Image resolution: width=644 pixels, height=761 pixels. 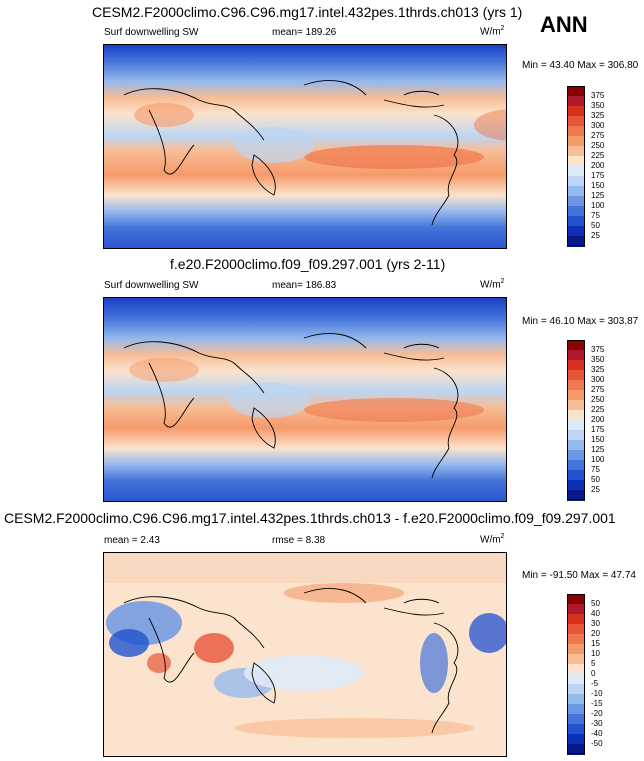 I want to click on colorbar-tick-label: 15, so click(x=595, y=643).